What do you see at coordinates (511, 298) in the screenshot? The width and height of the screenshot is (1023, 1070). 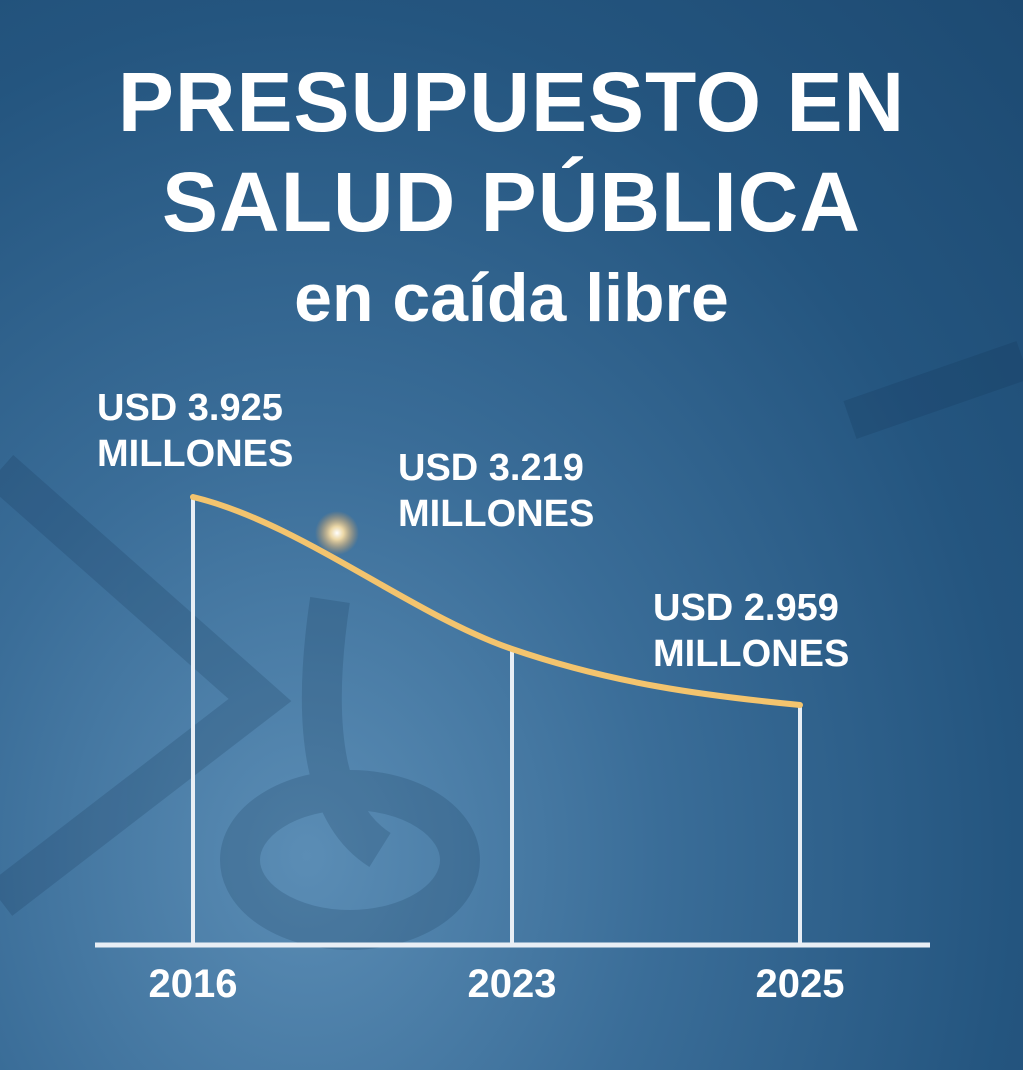 I see `subtitle: en caída libre` at bounding box center [511, 298].